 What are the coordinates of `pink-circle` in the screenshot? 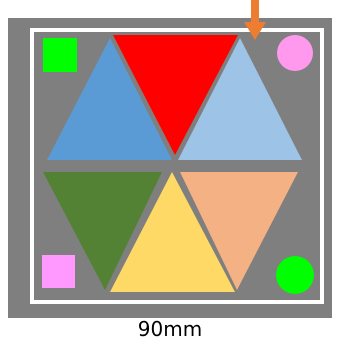 It's located at (295, 53).